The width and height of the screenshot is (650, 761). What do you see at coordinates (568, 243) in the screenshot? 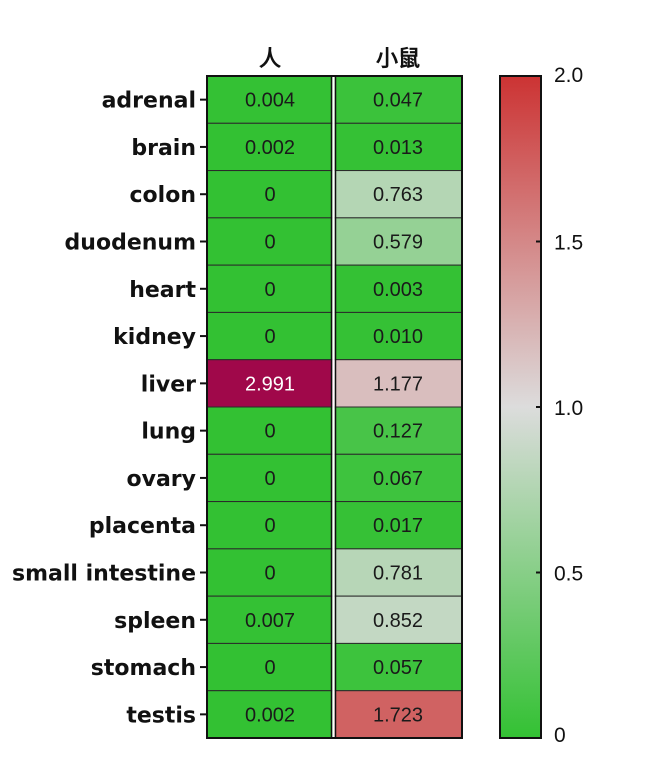
I see `scale-tick-label: 1.5` at bounding box center [568, 243].